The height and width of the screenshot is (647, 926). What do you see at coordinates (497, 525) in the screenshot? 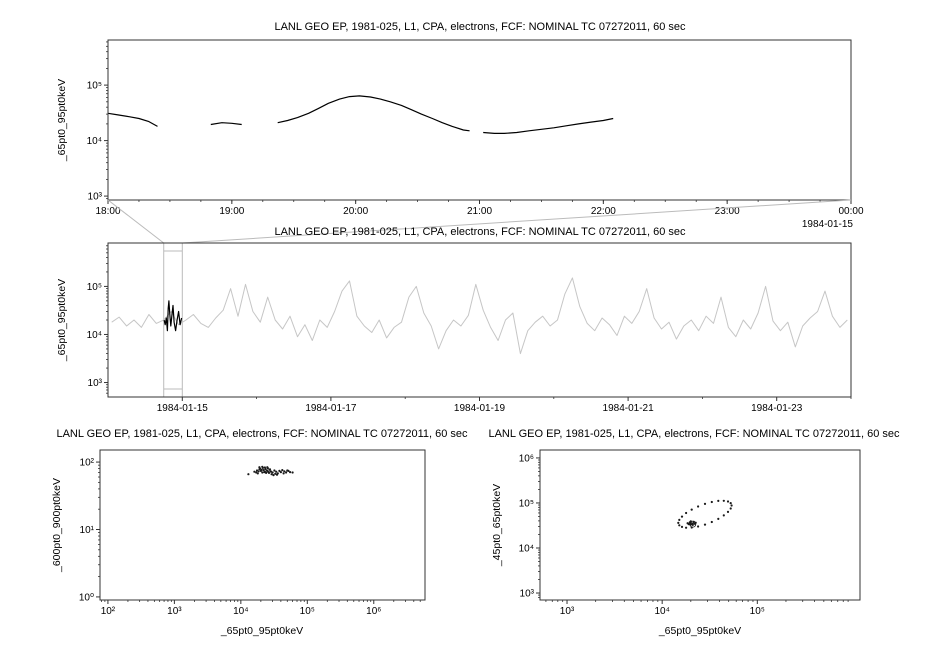
I see `panel4-ylabel: _45pt0_65pt0keV` at bounding box center [497, 525].